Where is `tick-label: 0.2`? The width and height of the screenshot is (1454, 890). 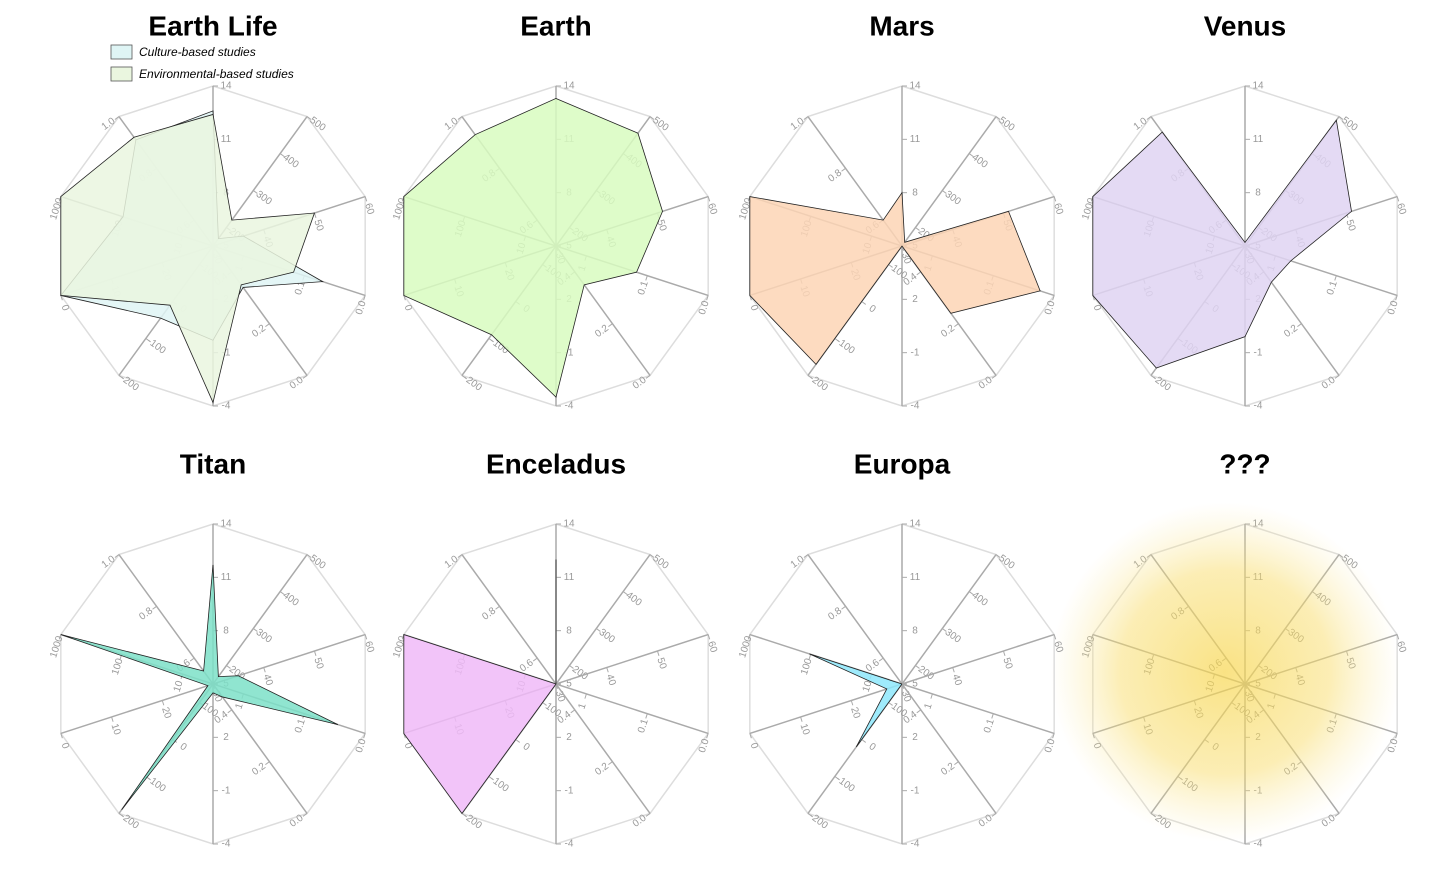
tick-label: 0.2 is located at coordinates (948, 331).